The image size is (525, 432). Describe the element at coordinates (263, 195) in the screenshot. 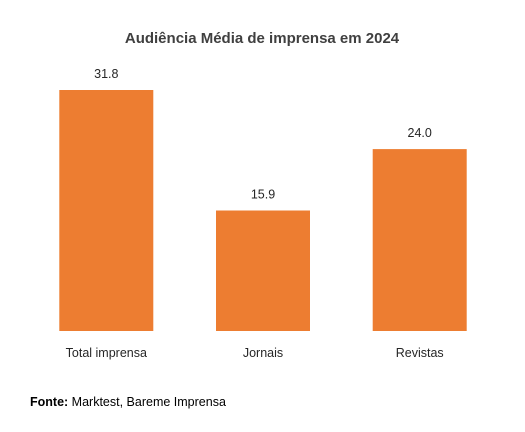

I see `data-label-1: 15.9` at that location.